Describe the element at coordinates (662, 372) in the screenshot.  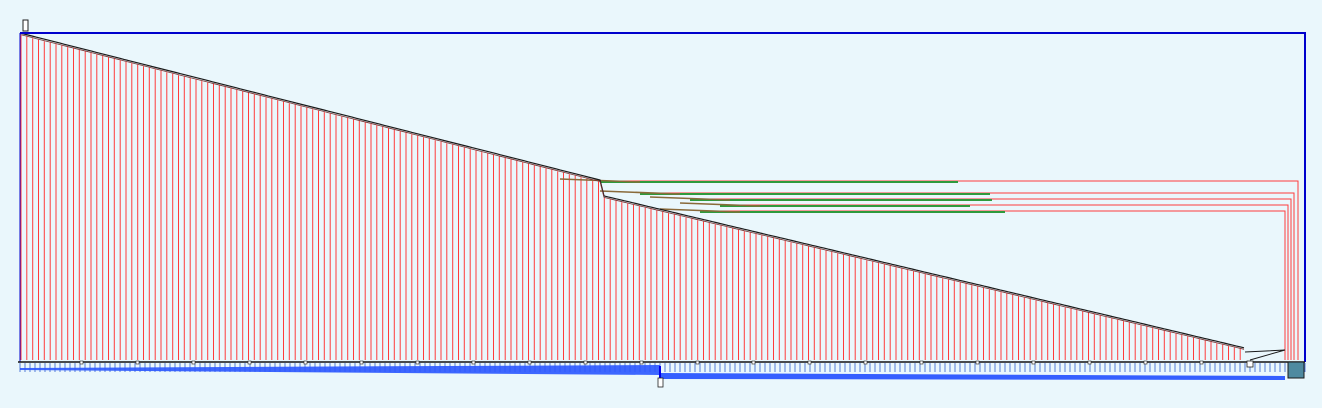
I see `bottom-bus` at that location.